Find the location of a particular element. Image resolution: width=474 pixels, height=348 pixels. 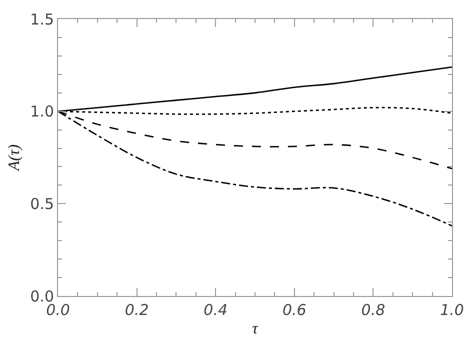

x-tick-label: 0.6 is located at coordinates (294, 310).